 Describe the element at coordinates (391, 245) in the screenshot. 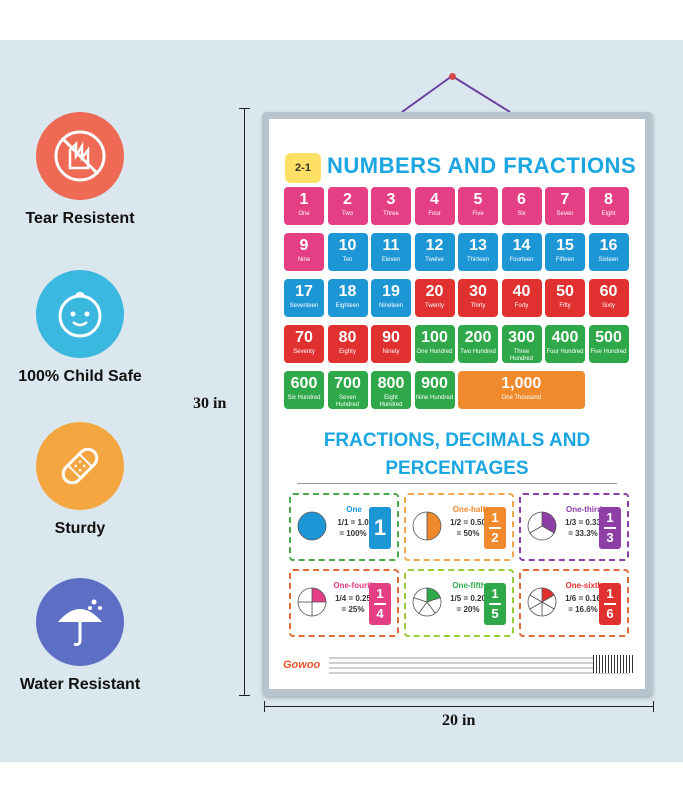

I see `tile-number: 11` at that location.